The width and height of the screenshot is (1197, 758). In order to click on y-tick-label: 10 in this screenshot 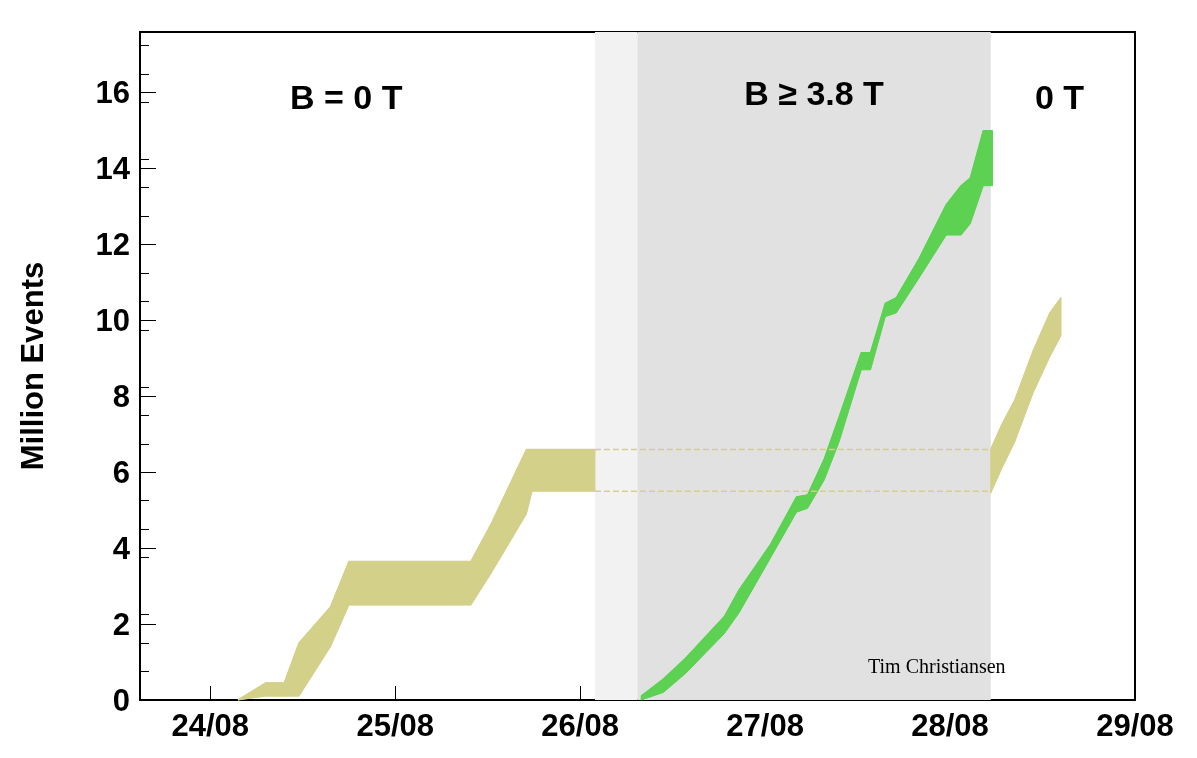, I will do `click(112, 320)`.